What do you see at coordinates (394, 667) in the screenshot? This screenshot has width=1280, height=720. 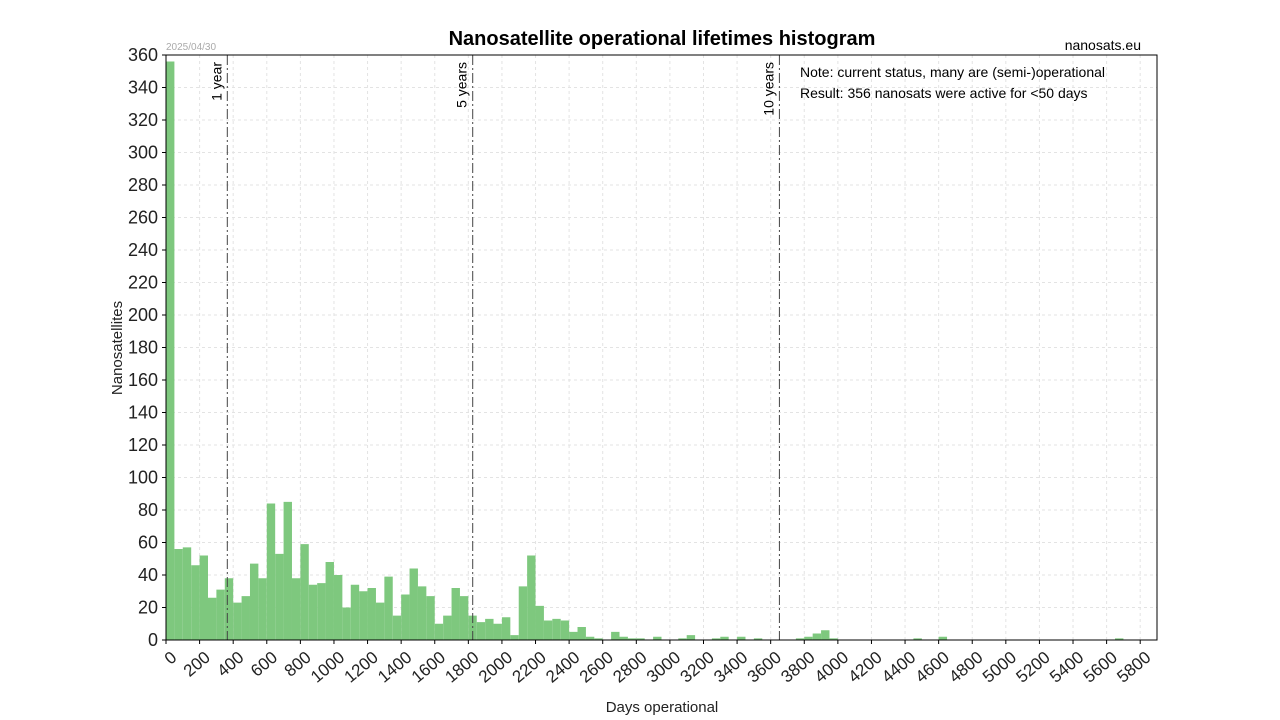 I see `x-tick-label: 1400` at bounding box center [394, 667].